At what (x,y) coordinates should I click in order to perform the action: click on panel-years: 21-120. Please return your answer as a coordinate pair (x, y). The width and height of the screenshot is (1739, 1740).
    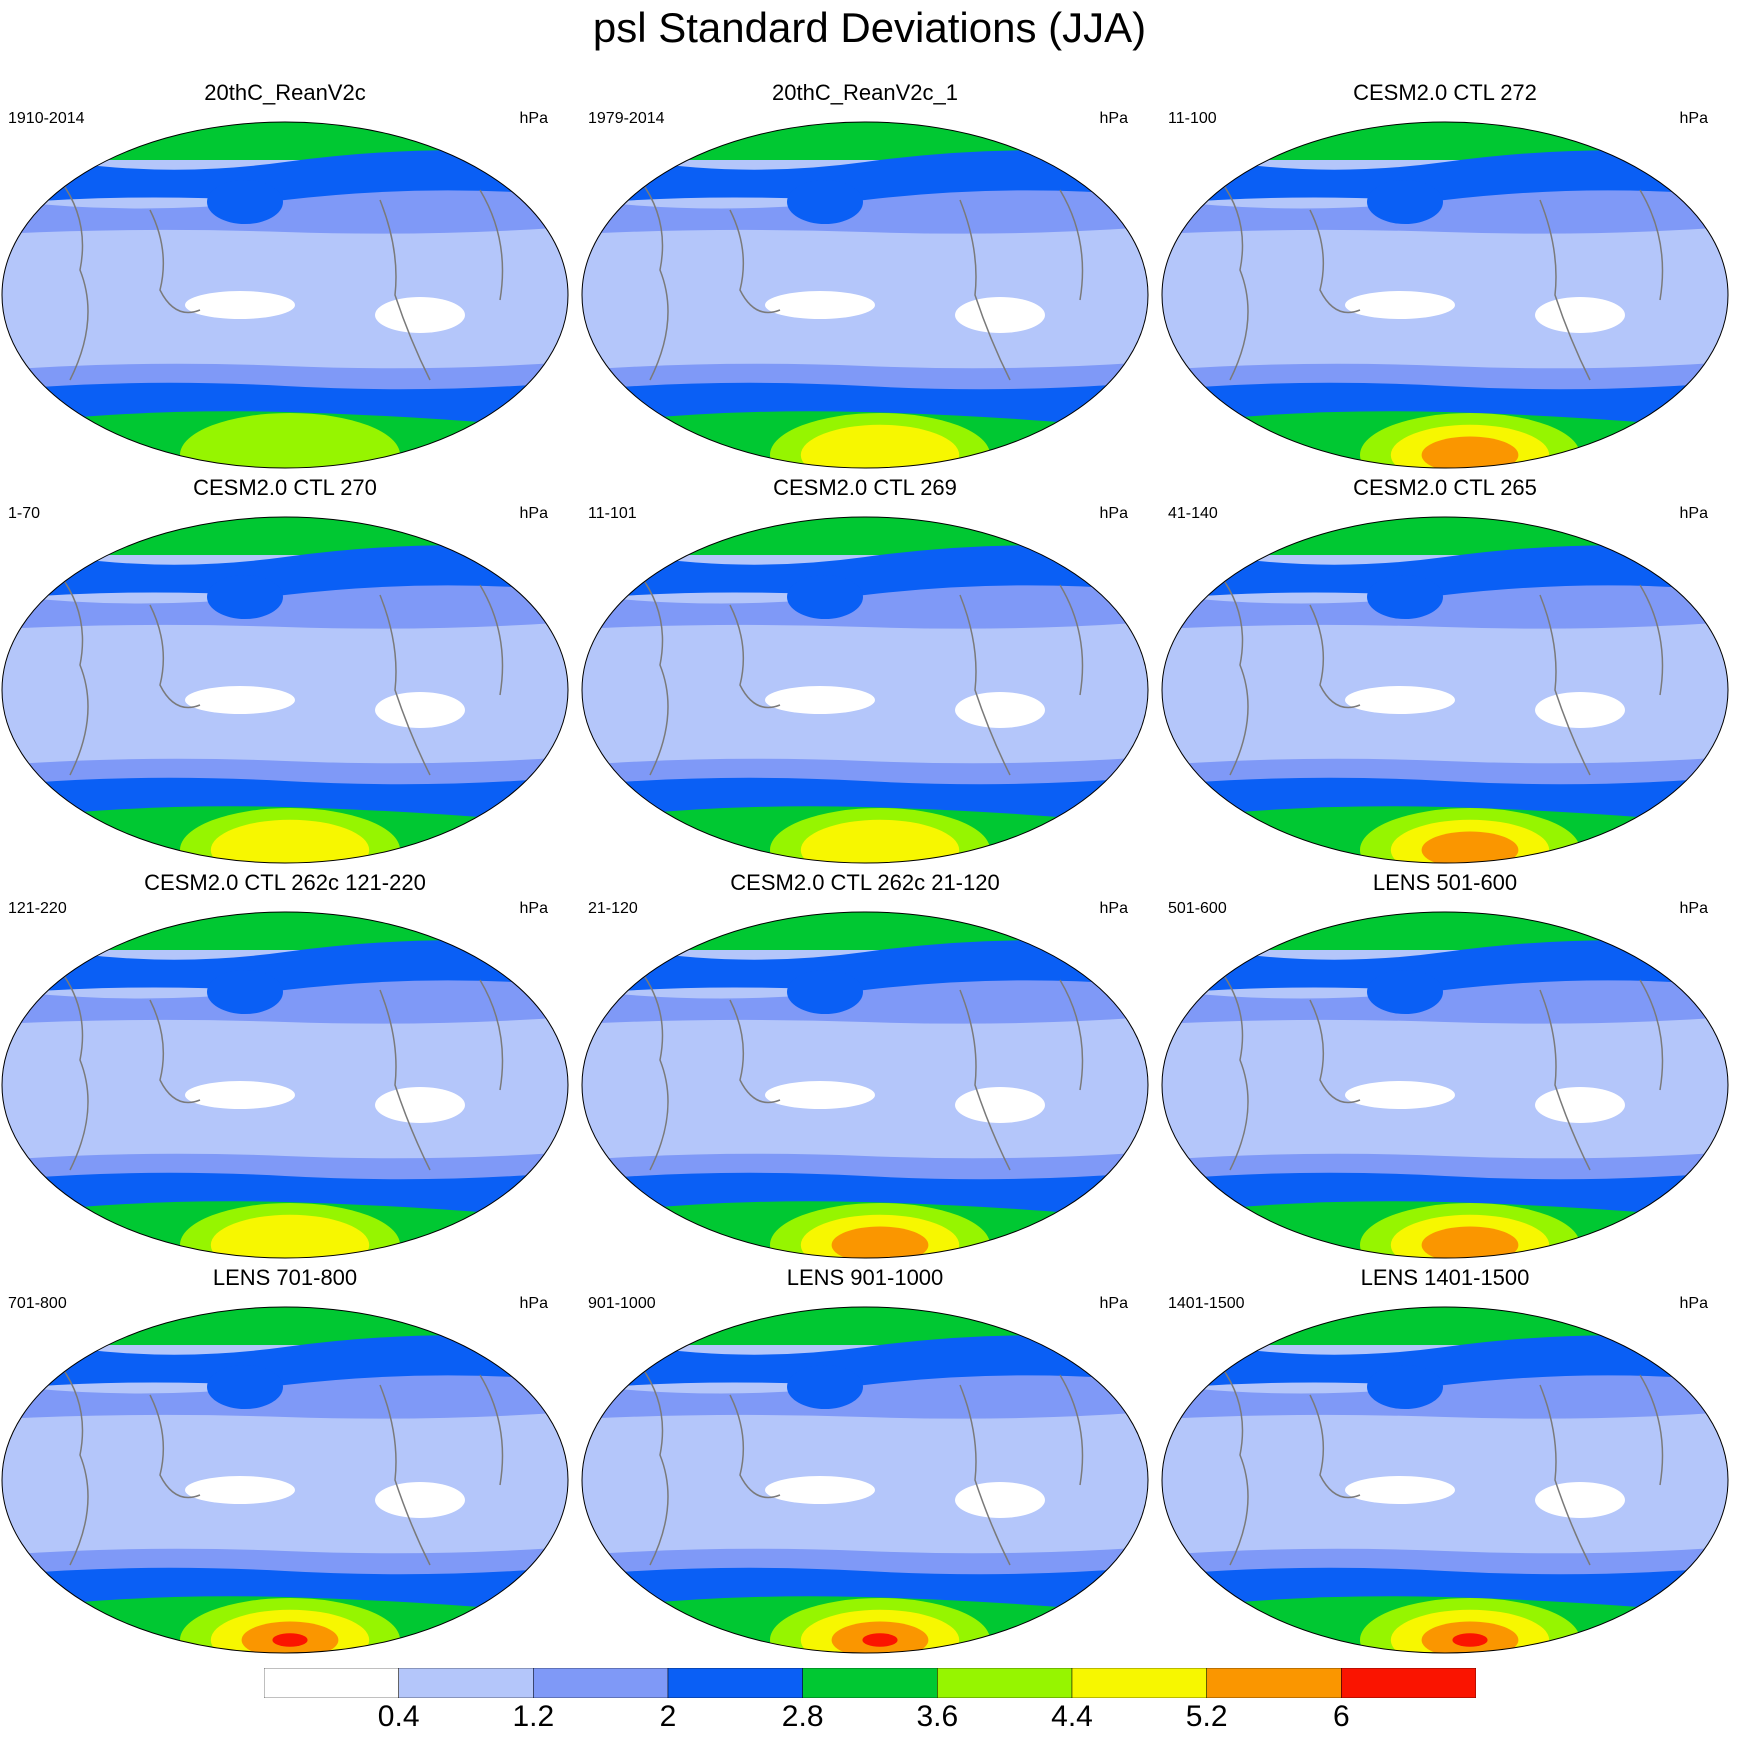
    Looking at the image, I should click on (613, 908).